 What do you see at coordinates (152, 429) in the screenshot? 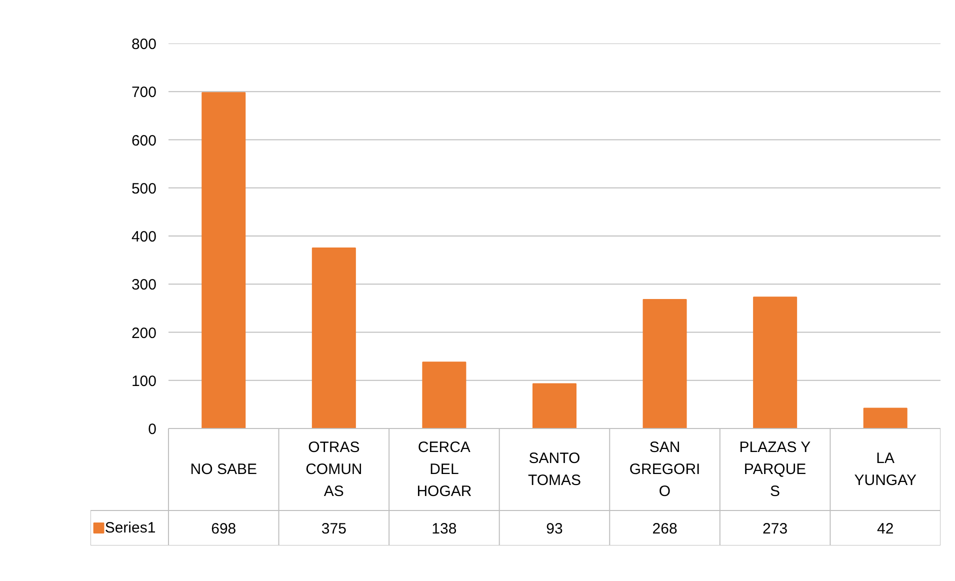
I see `y-tick-label: 0` at bounding box center [152, 429].